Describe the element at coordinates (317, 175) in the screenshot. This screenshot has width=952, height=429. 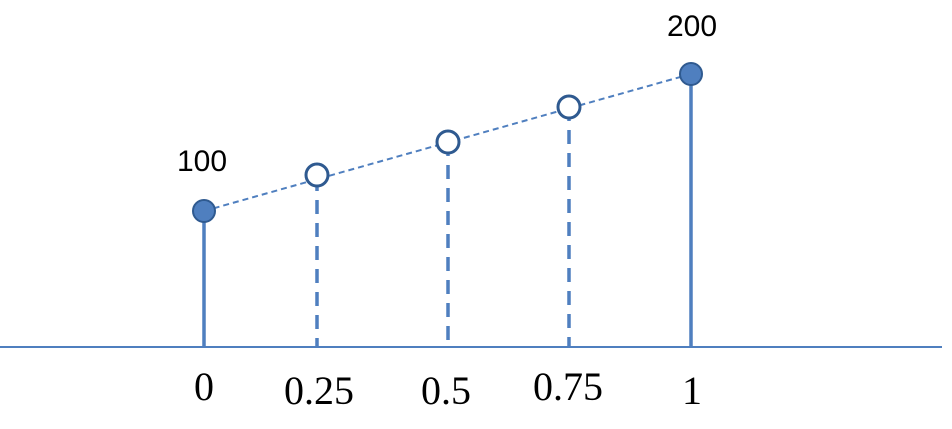
I see `interpolated-point-x-0.25` at that location.